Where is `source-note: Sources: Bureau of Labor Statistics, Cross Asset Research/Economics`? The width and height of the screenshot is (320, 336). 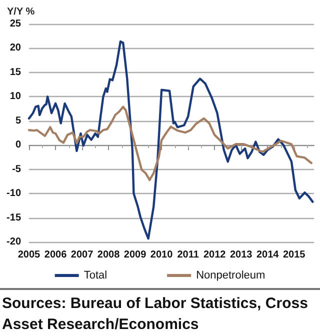
source-note: Sources: Bureau of Labor Statistics, Cross Asset Research/Economics is located at coordinates (155, 314).